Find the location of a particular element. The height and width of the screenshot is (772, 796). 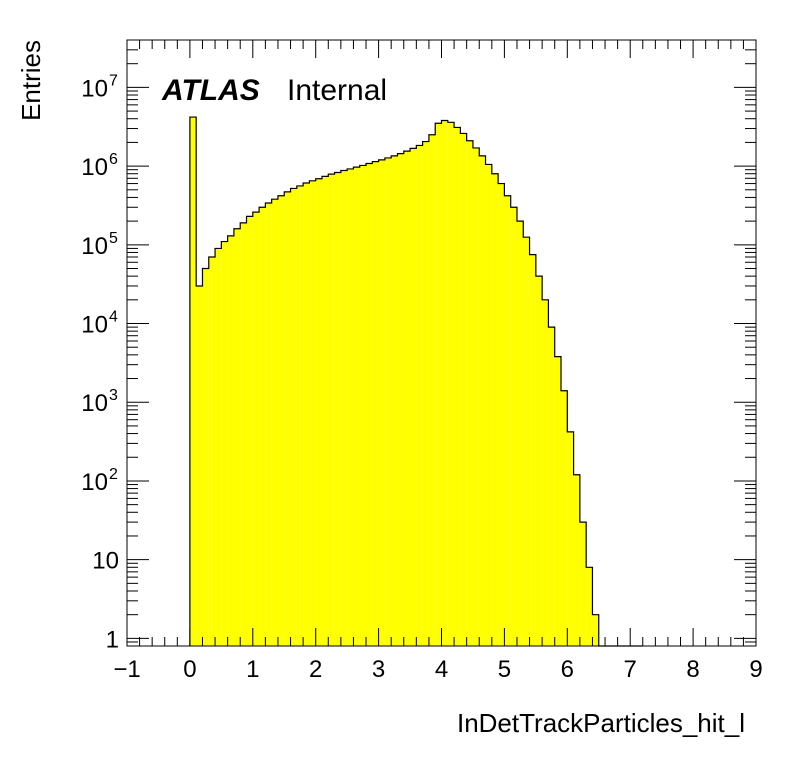

x-tick-label: −1 is located at coordinates (126, 669).